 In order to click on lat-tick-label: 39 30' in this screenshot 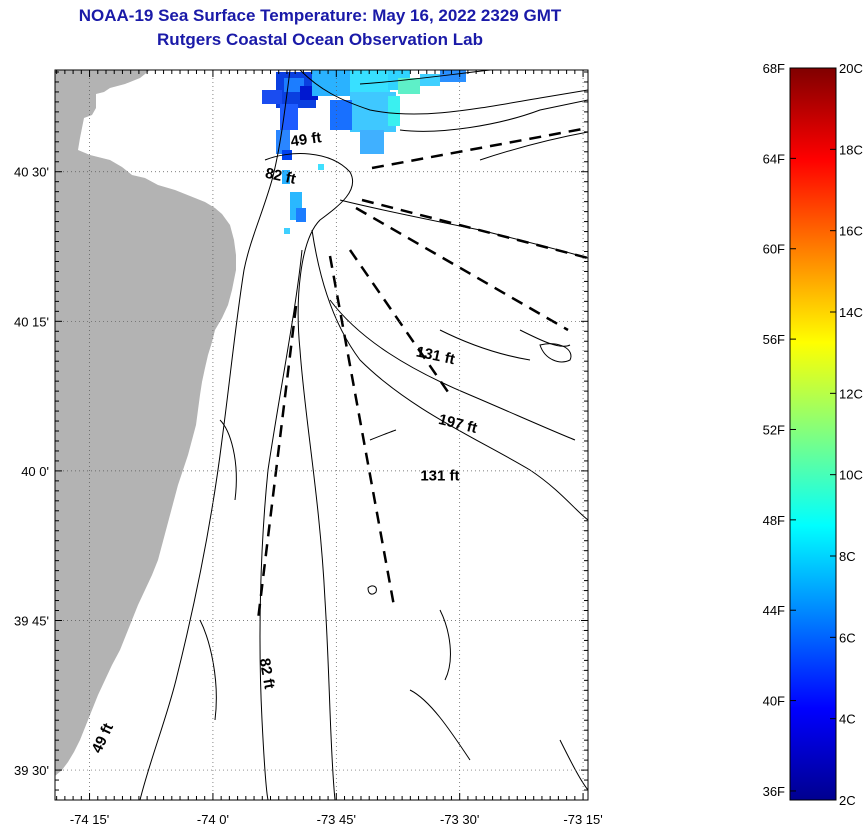, I will do `click(31, 770)`.